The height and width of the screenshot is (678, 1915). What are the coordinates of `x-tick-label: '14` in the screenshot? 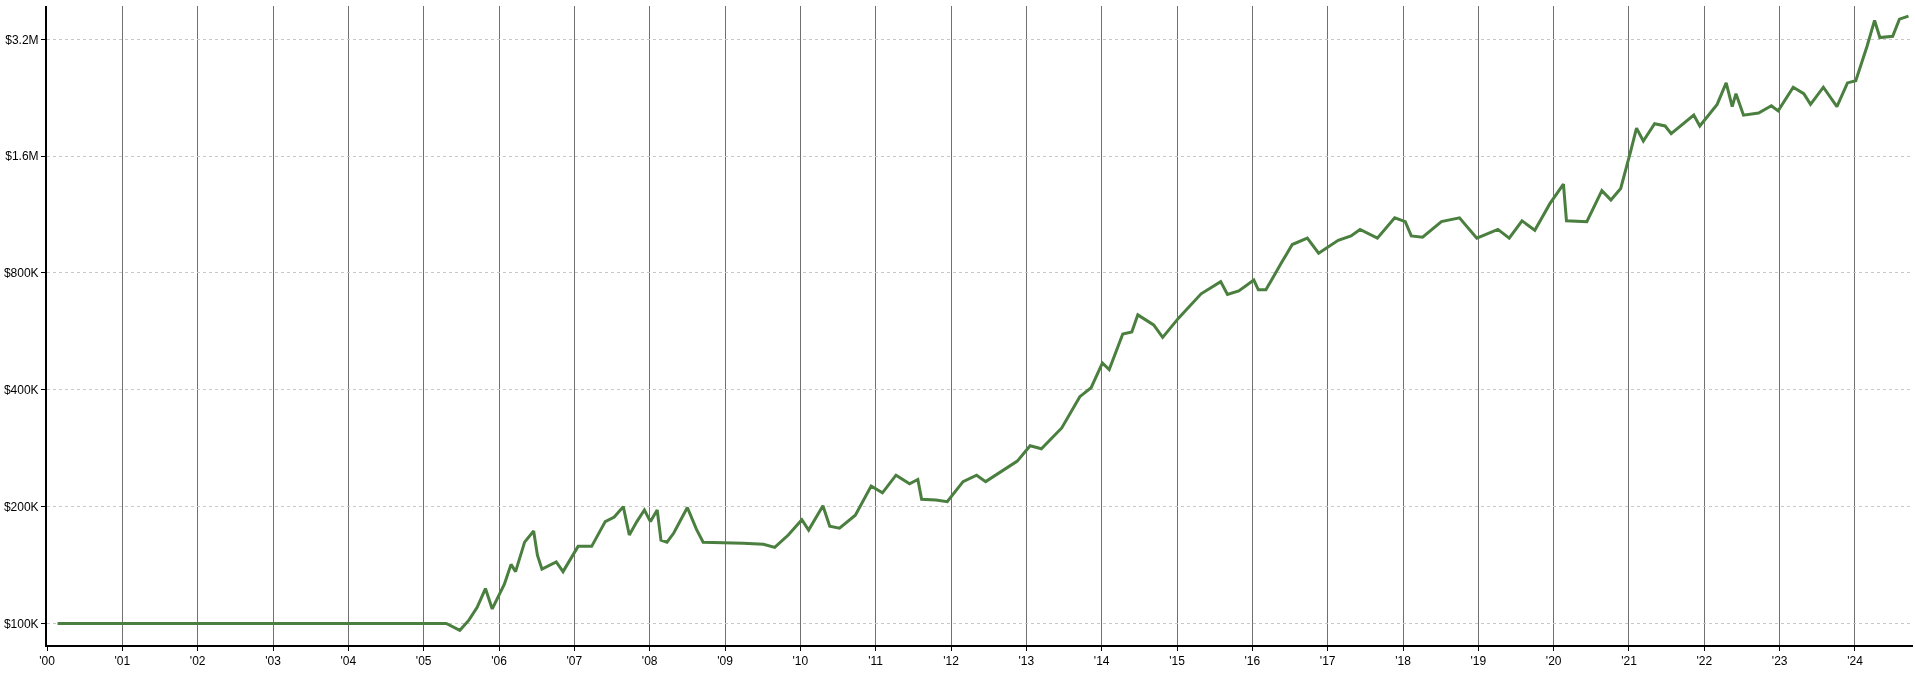 It's located at (1101, 661).